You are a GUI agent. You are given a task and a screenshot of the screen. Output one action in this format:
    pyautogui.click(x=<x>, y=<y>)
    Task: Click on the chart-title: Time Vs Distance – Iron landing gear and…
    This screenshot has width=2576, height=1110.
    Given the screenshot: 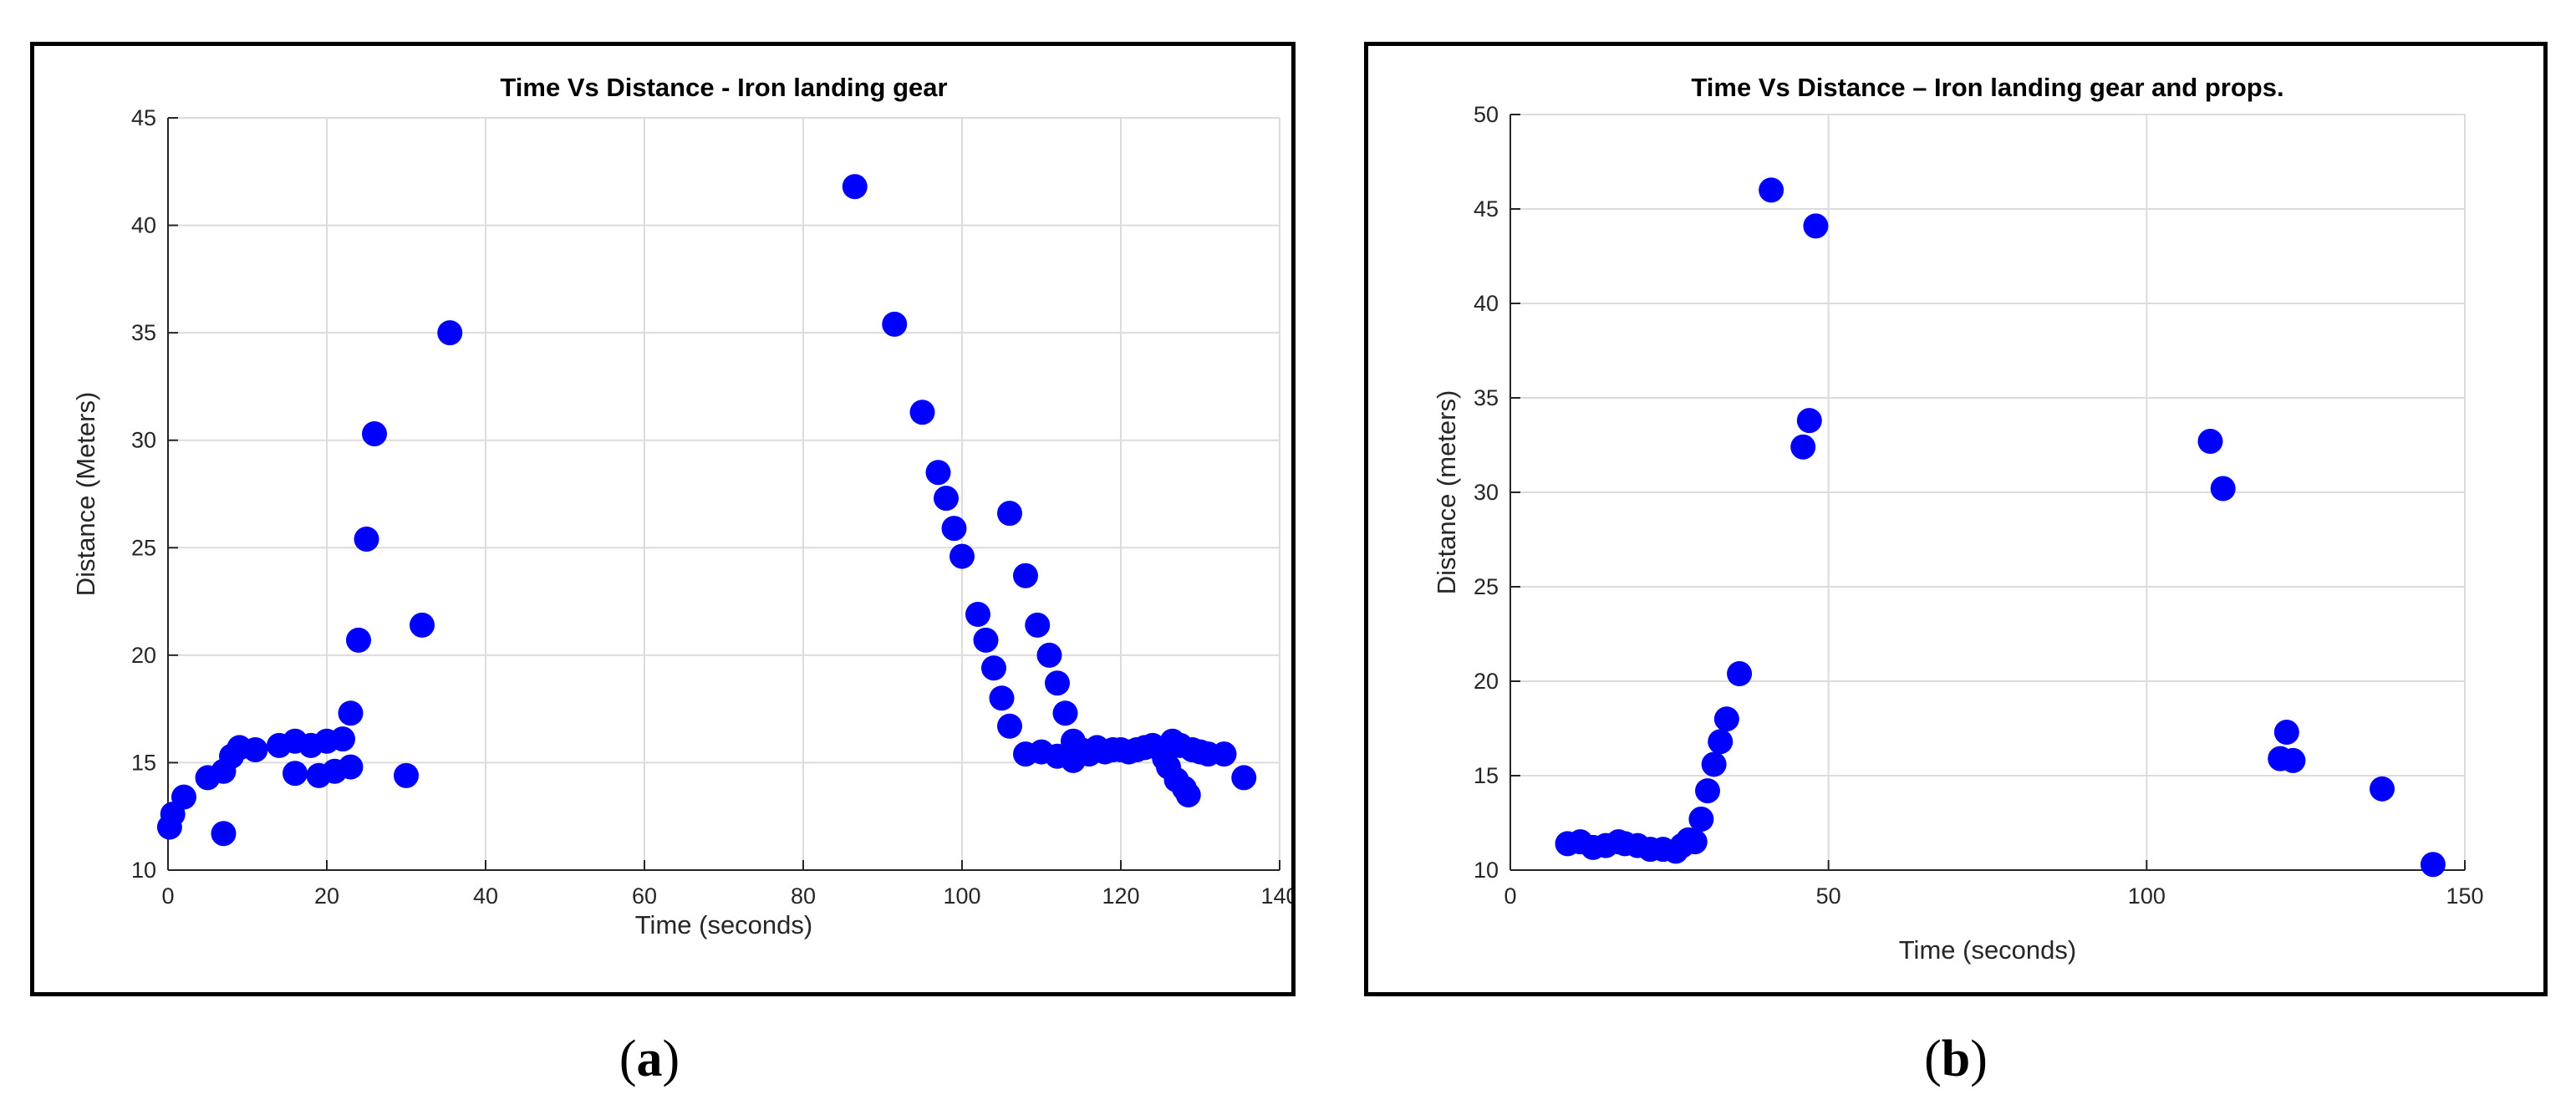 What is the action you would take?
    pyautogui.click(x=1987, y=87)
    